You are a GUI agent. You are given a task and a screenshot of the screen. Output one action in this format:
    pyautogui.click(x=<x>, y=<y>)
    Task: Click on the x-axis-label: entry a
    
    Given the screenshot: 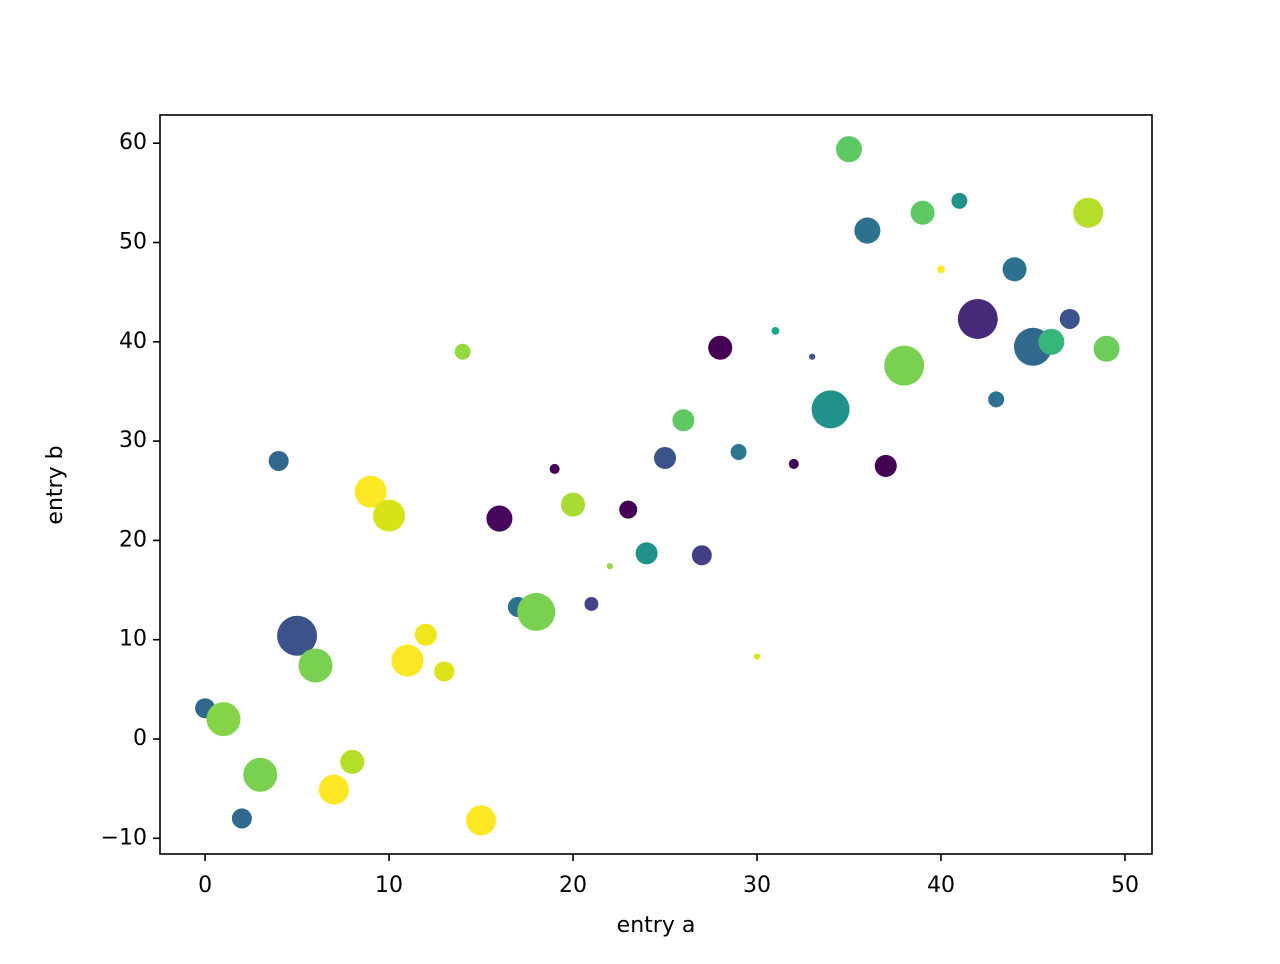 What is the action you would take?
    pyautogui.click(x=656, y=925)
    